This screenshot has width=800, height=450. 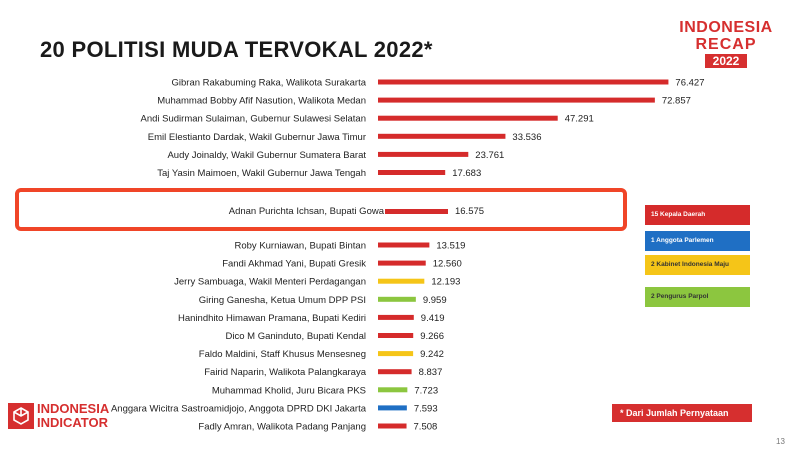 What do you see at coordinates (282, 354) in the screenshot?
I see `bar-label: Faldo Maldini, Staff Khusus Mensesneg` at bounding box center [282, 354].